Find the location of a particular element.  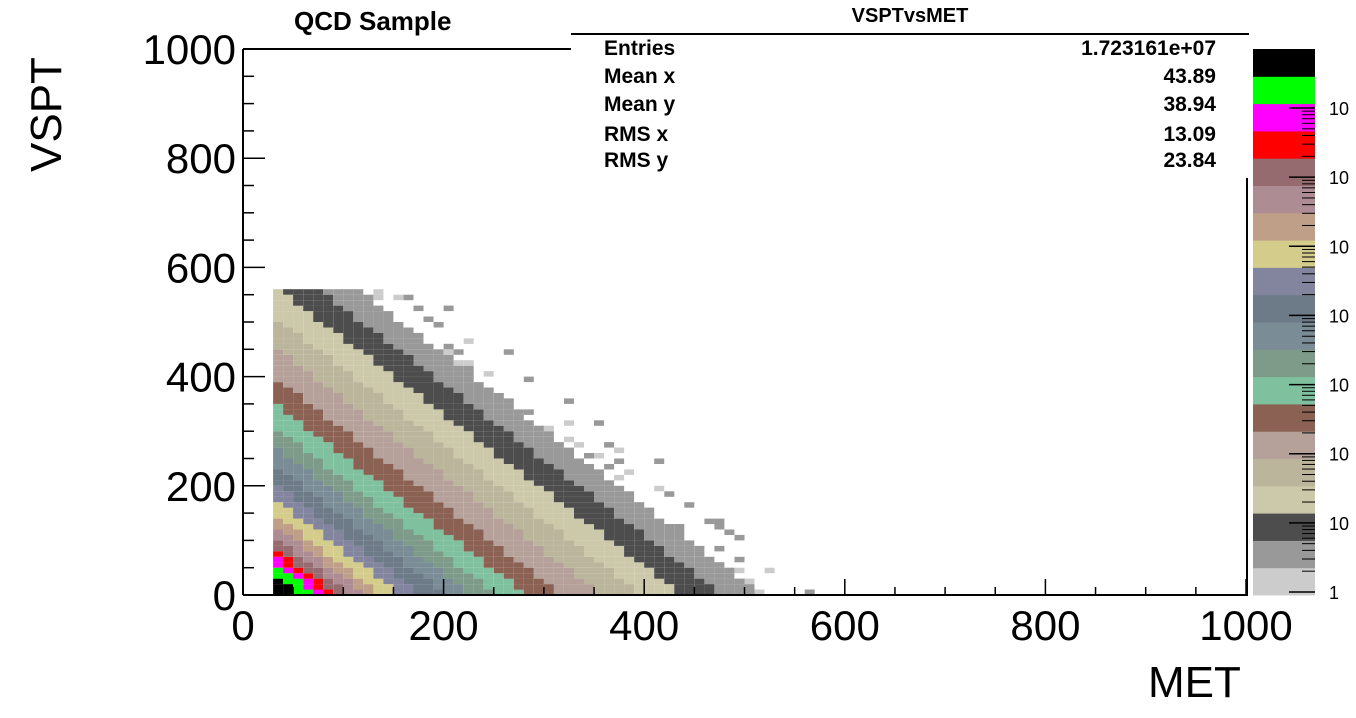

stats-box-right-edge is located at coordinates (1247, 387).